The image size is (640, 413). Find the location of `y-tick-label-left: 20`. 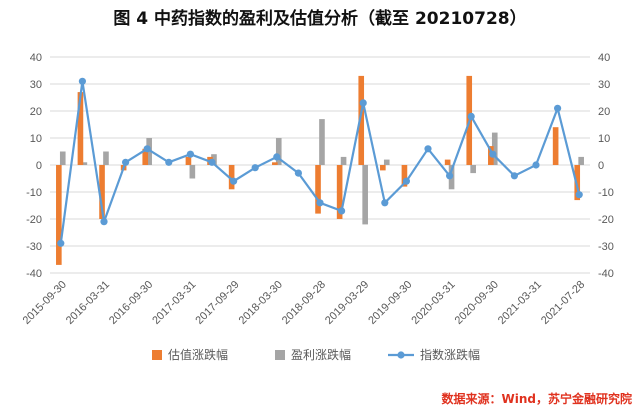

y-tick-label-left: 20 is located at coordinates (36, 112).